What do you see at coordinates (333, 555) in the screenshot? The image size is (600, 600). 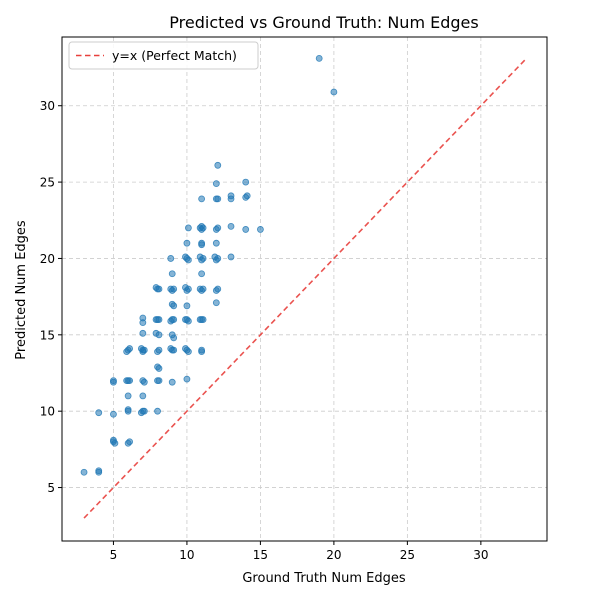 I see `x-tick-label: 20` at bounding box center [333, 555].